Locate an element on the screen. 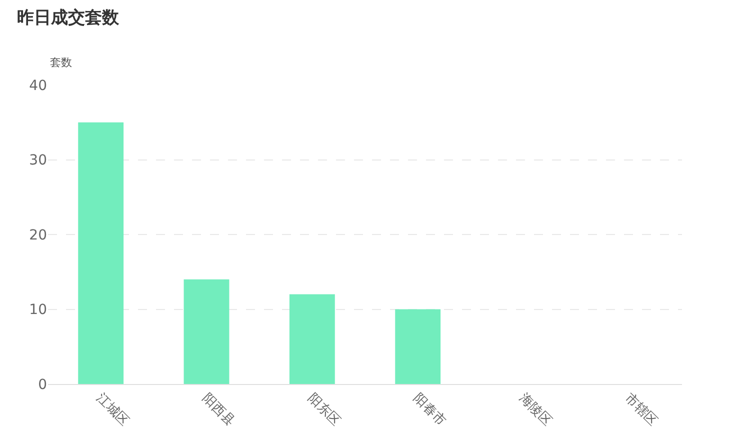  y-tick-label: 40 is located at coordinates (38, 86).